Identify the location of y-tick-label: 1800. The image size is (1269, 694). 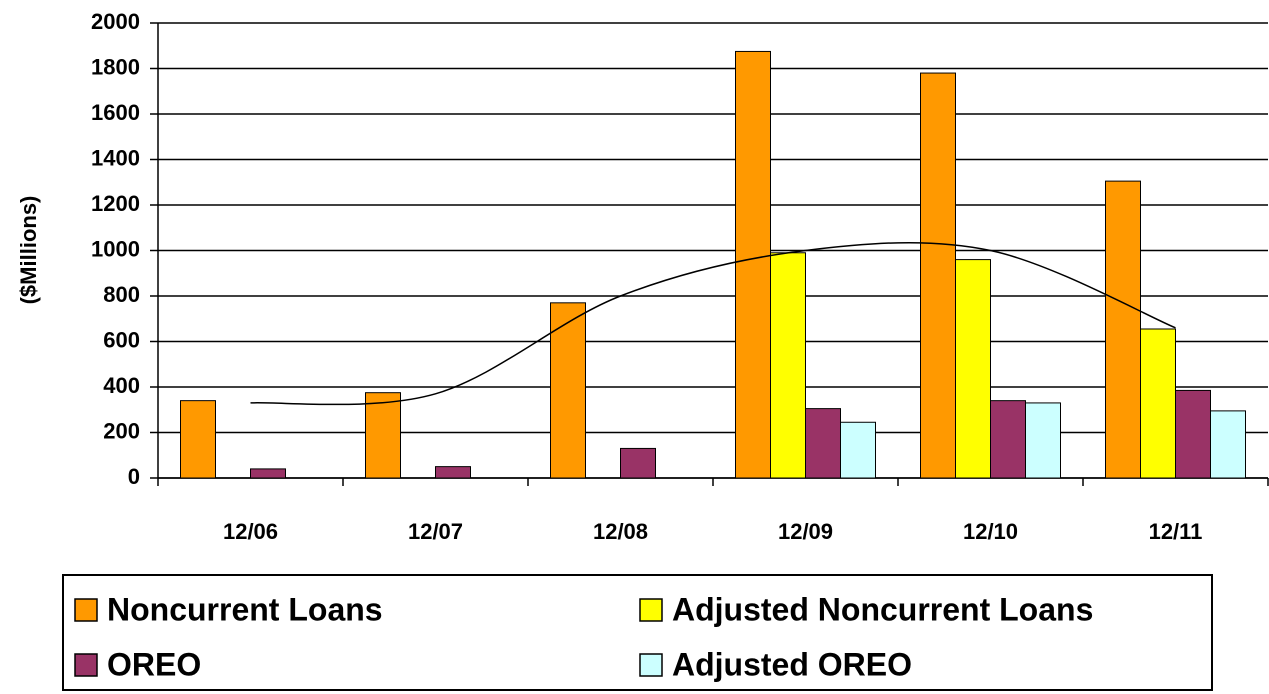
(115, 66).